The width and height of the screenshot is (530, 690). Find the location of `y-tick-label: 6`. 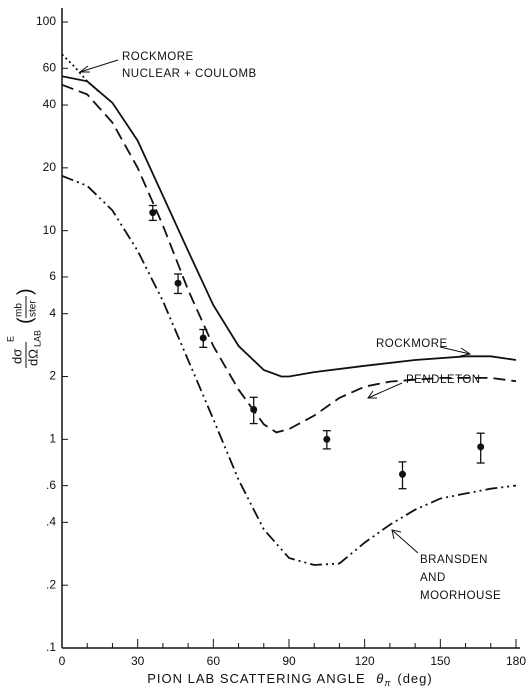

y-tick-label: 6 is located at coordinates (52, 276).